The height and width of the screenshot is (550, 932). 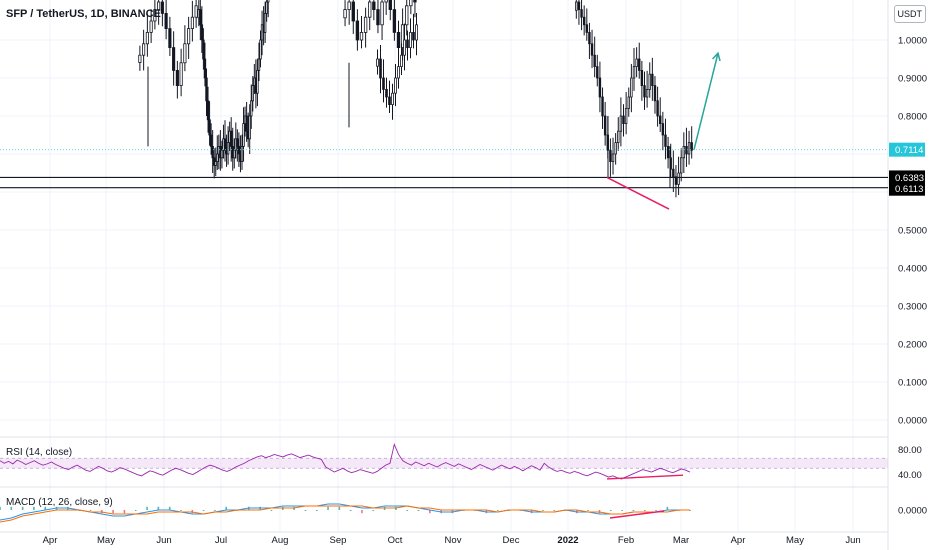 What do you see at coordinates (626, 540) in the screenshot?
I see `time-tick-label: Feb` at bounding box center [626, 540].